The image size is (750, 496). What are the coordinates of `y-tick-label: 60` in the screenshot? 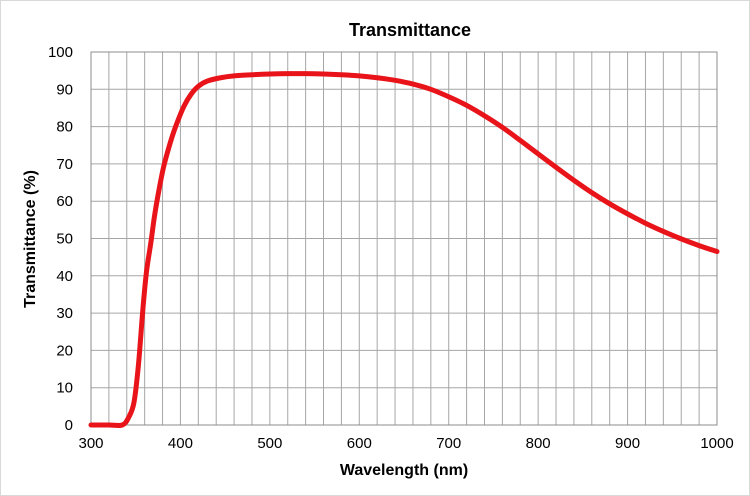 It's located at (64, 201).